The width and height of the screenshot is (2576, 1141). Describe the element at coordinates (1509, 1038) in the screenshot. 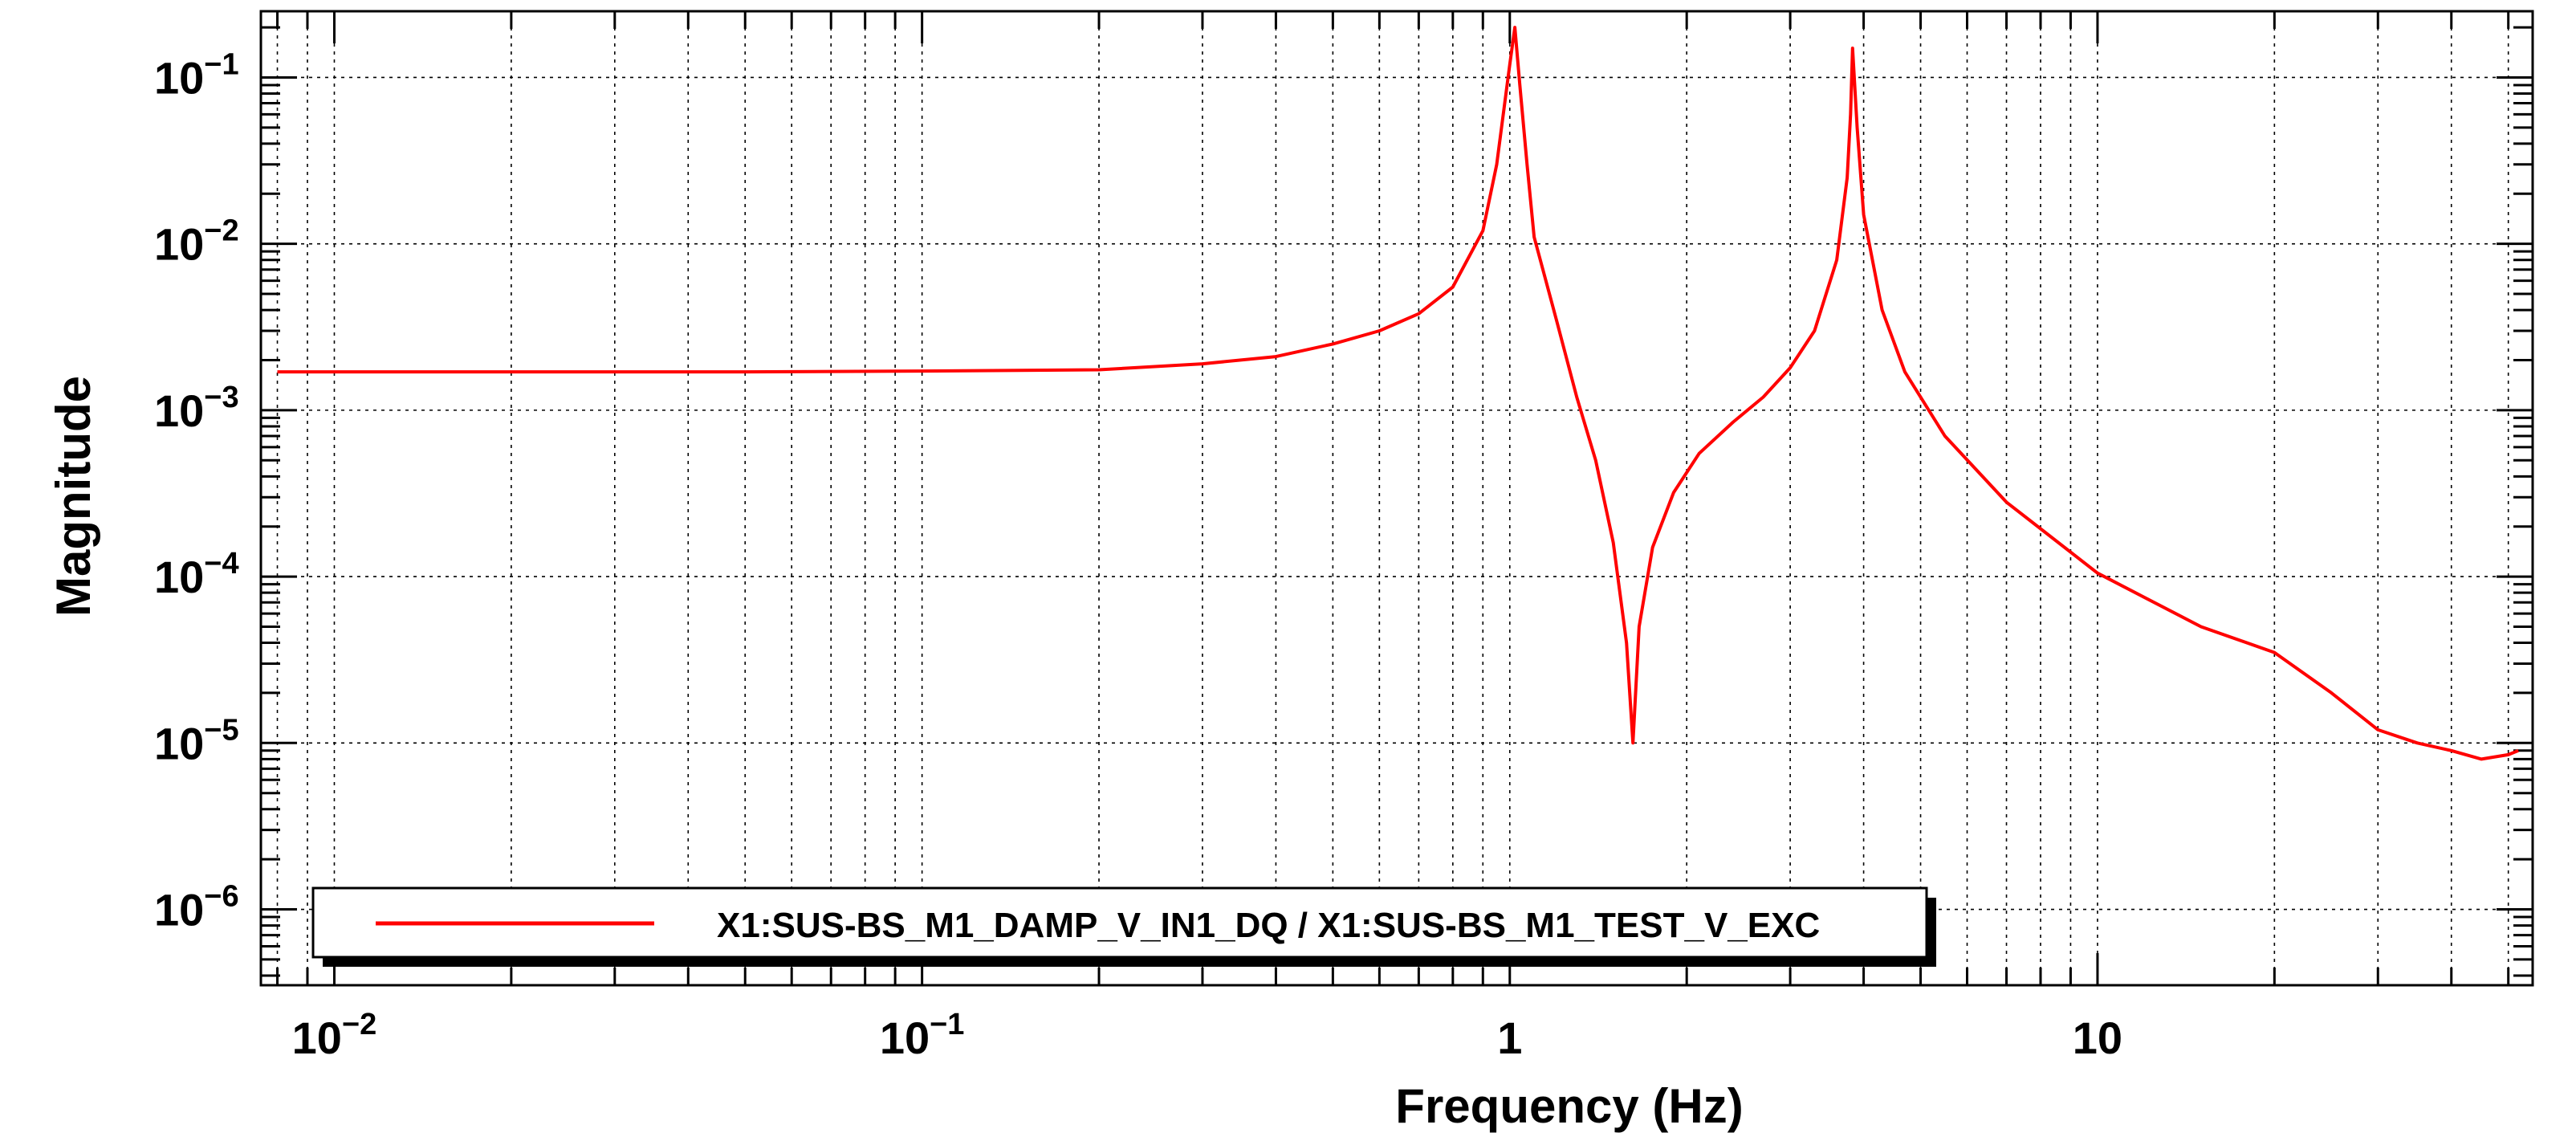

I see `x-tick-label: 1` at that location.